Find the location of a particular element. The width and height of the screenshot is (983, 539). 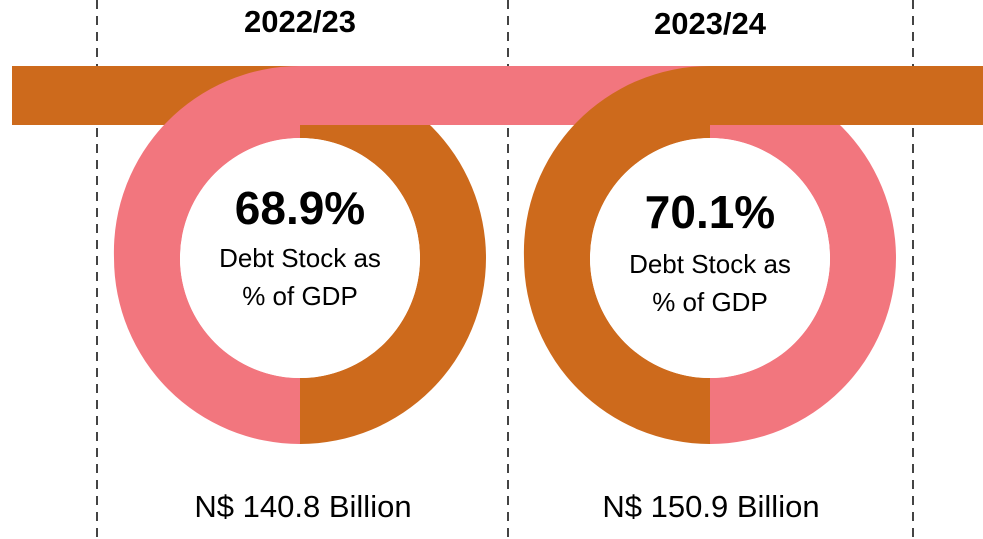

band is located at coordinates (846, 95).